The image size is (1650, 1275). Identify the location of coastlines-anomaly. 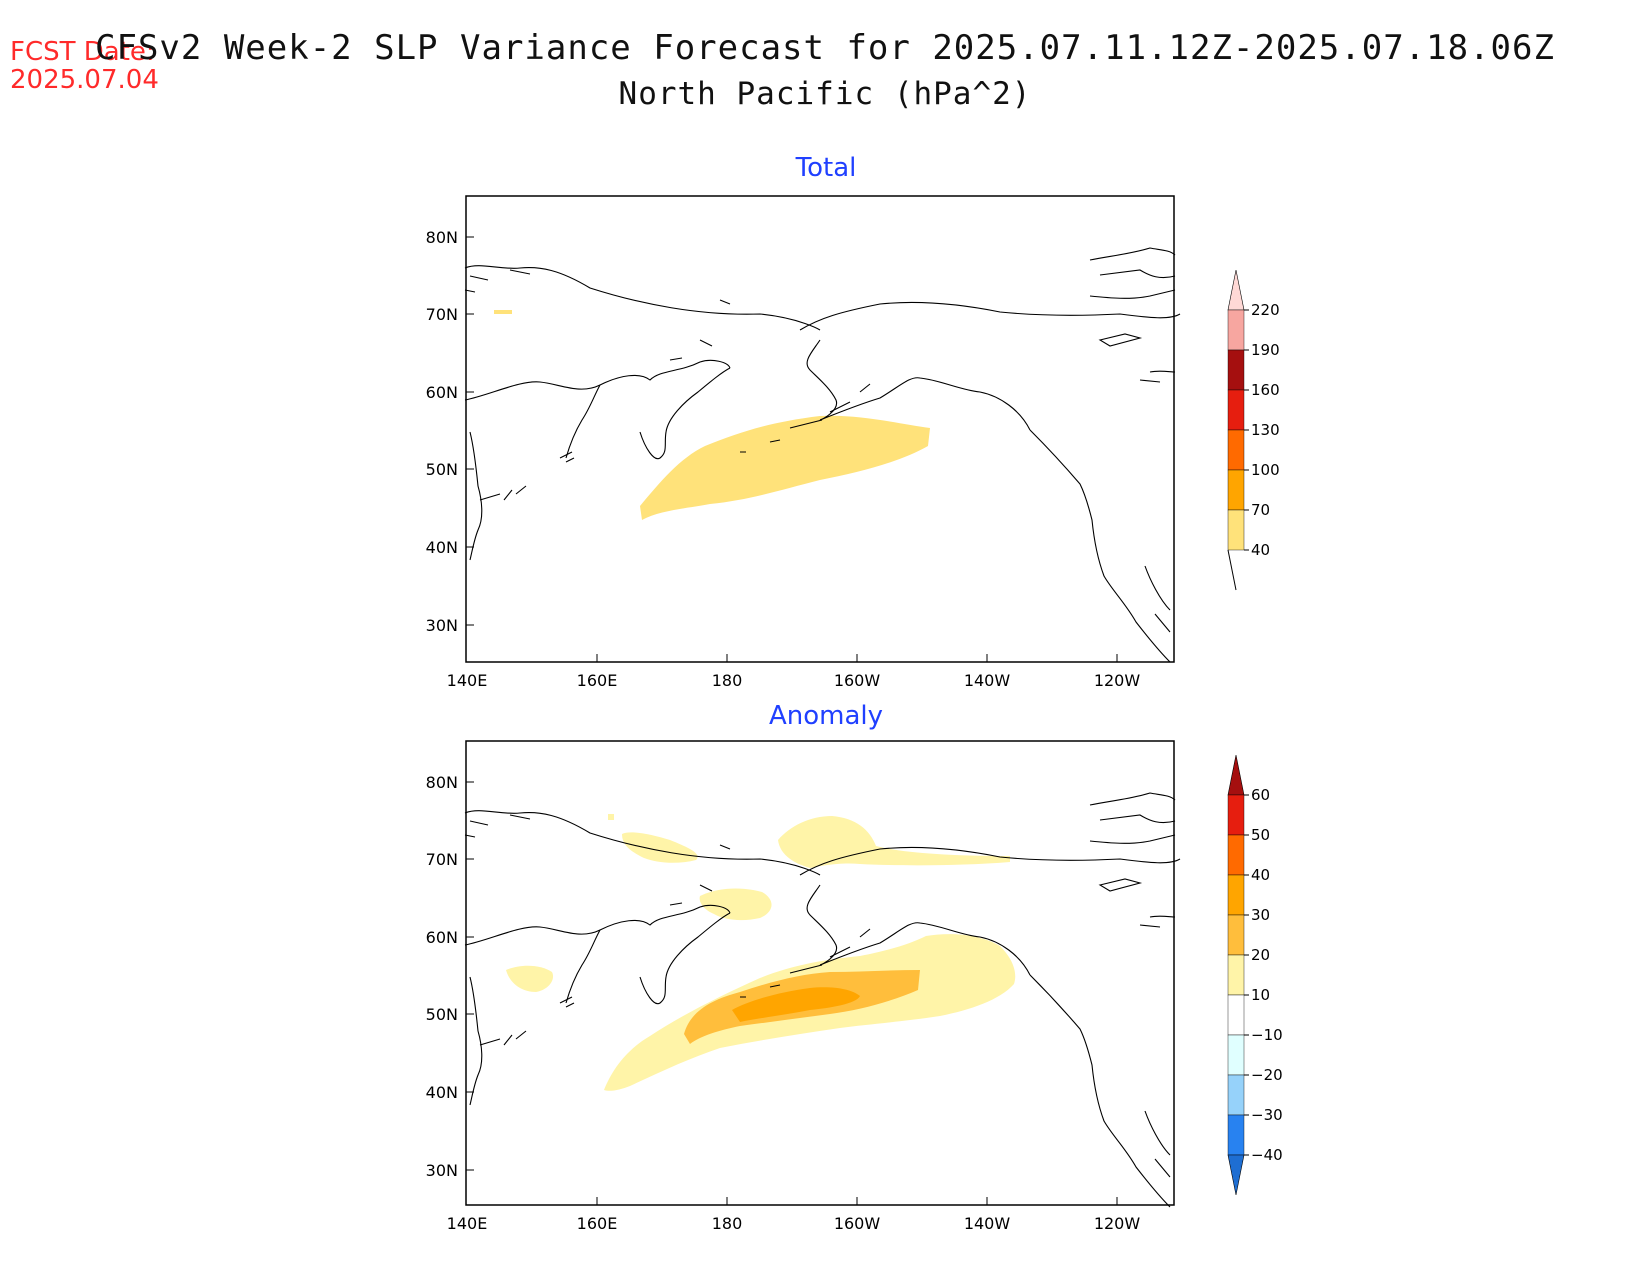
(822, 1000).